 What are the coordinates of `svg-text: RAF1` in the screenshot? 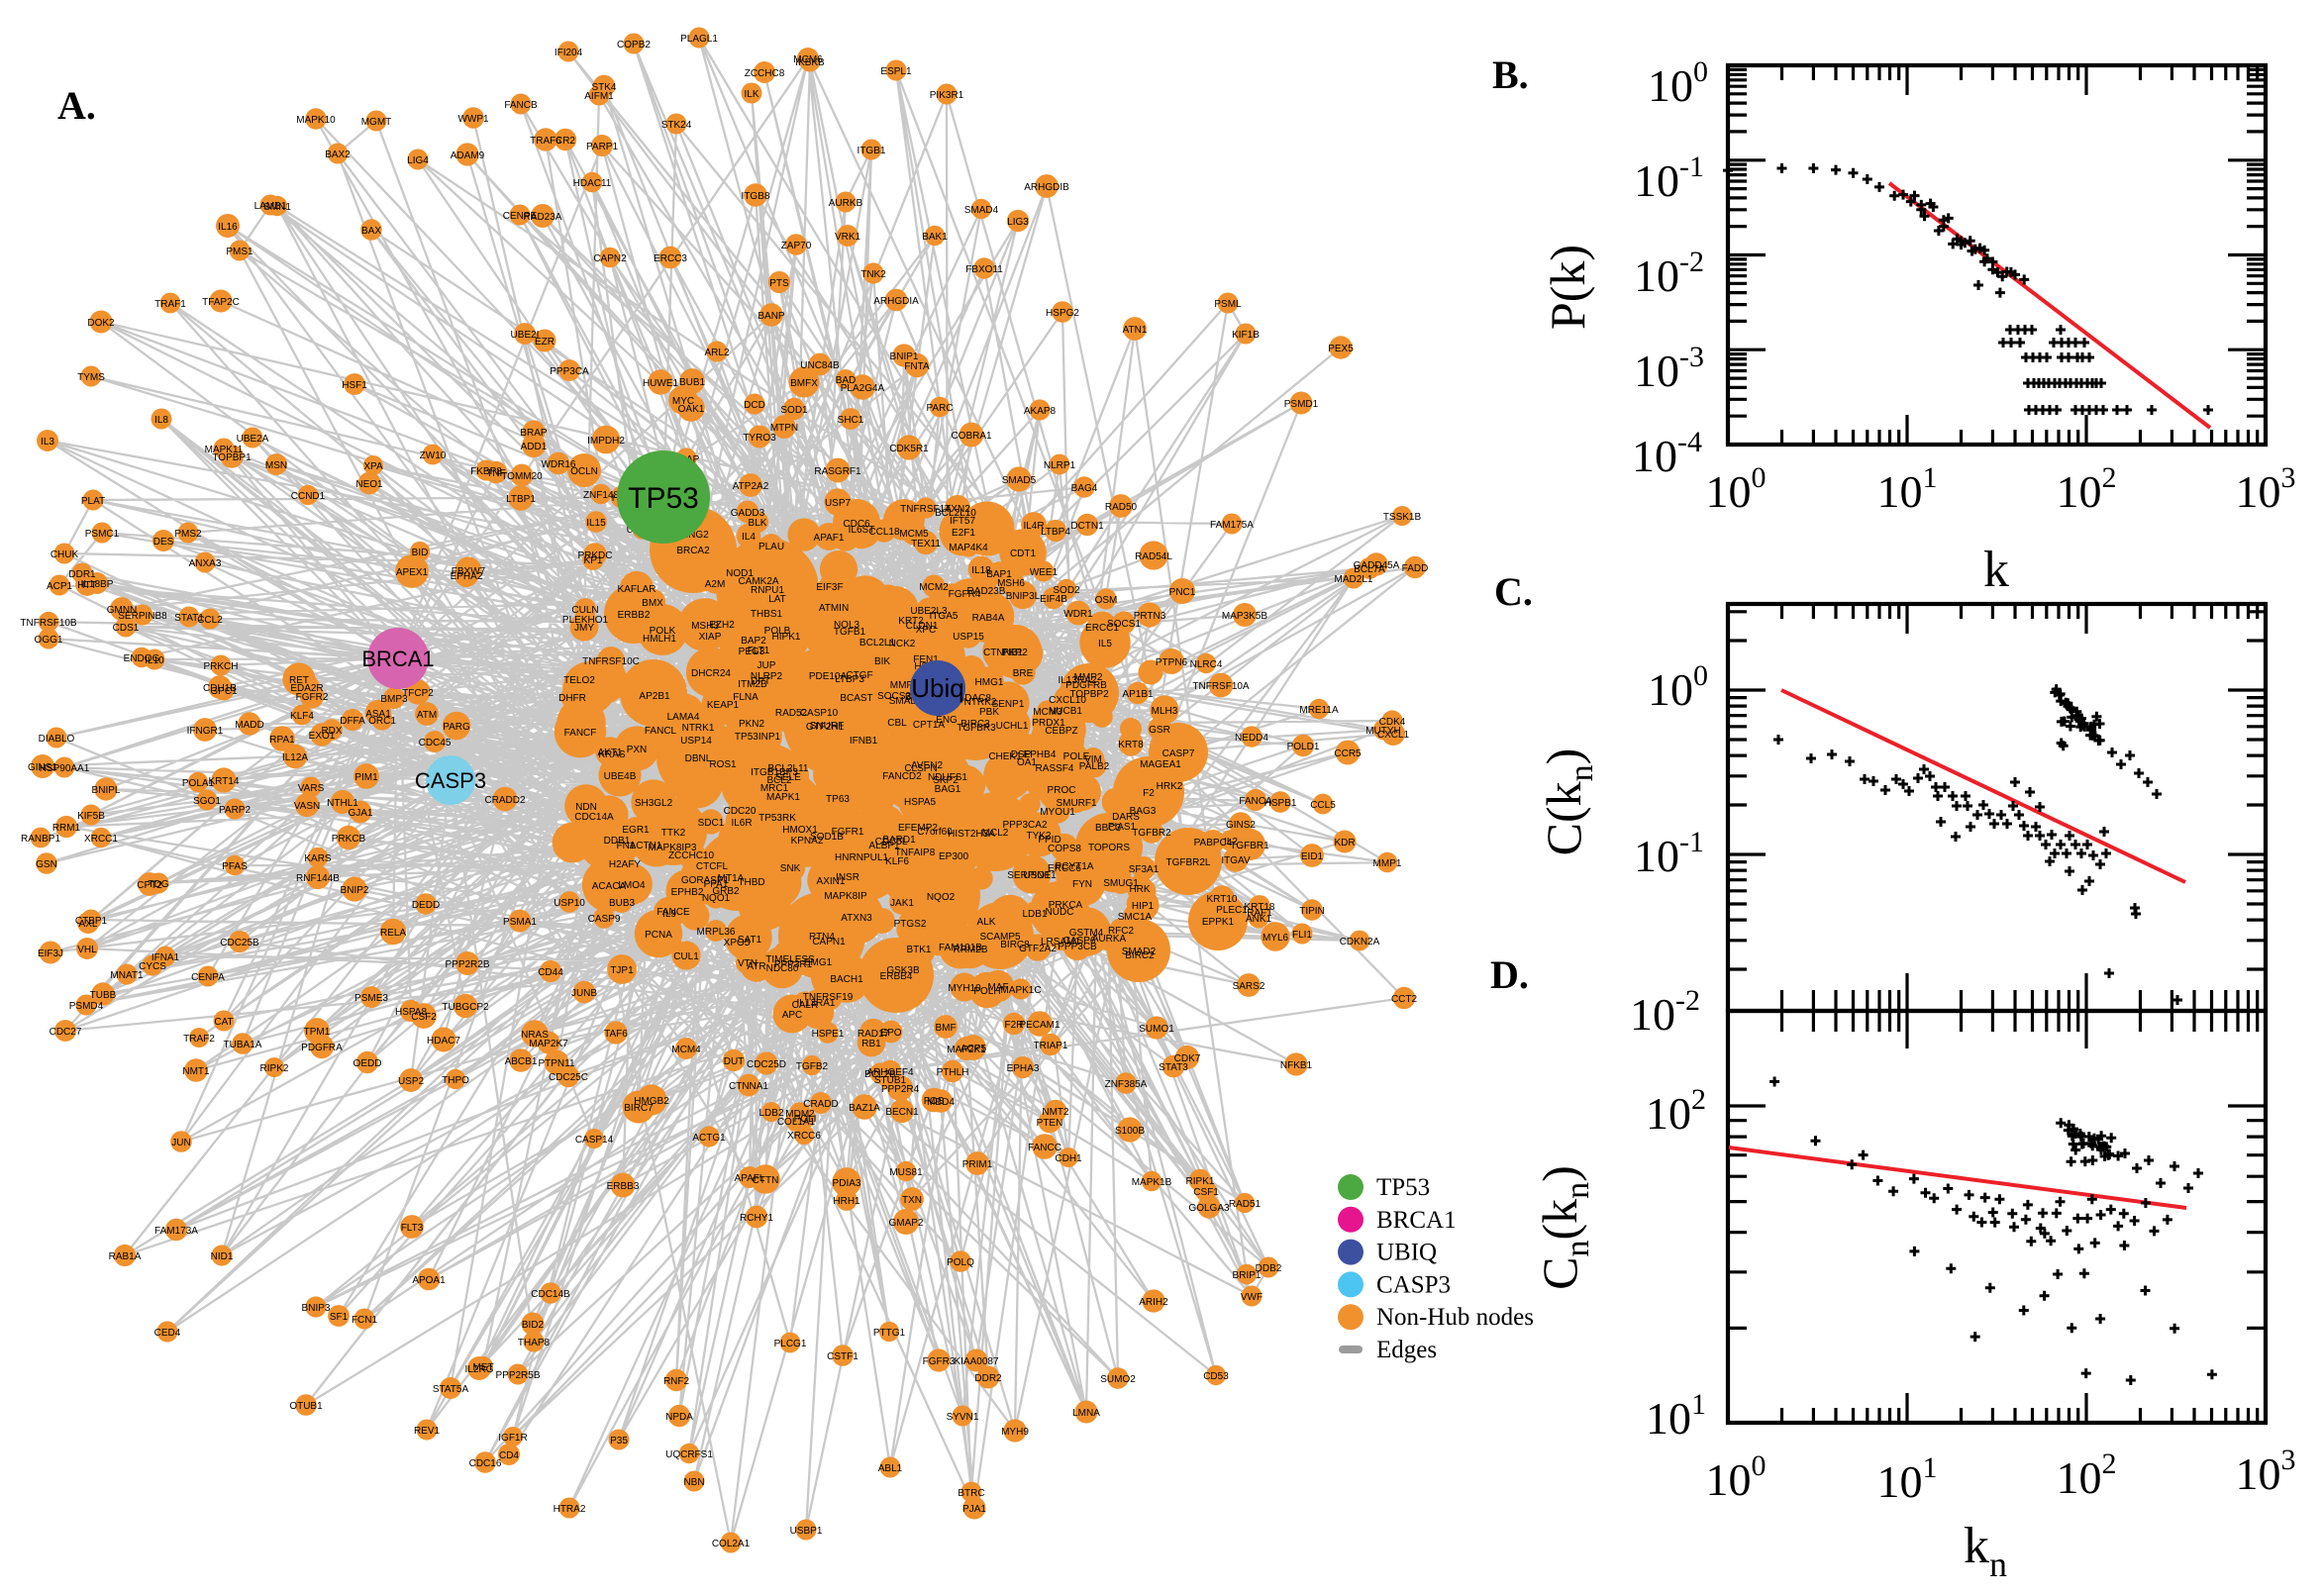 It's located at (1259, 913).